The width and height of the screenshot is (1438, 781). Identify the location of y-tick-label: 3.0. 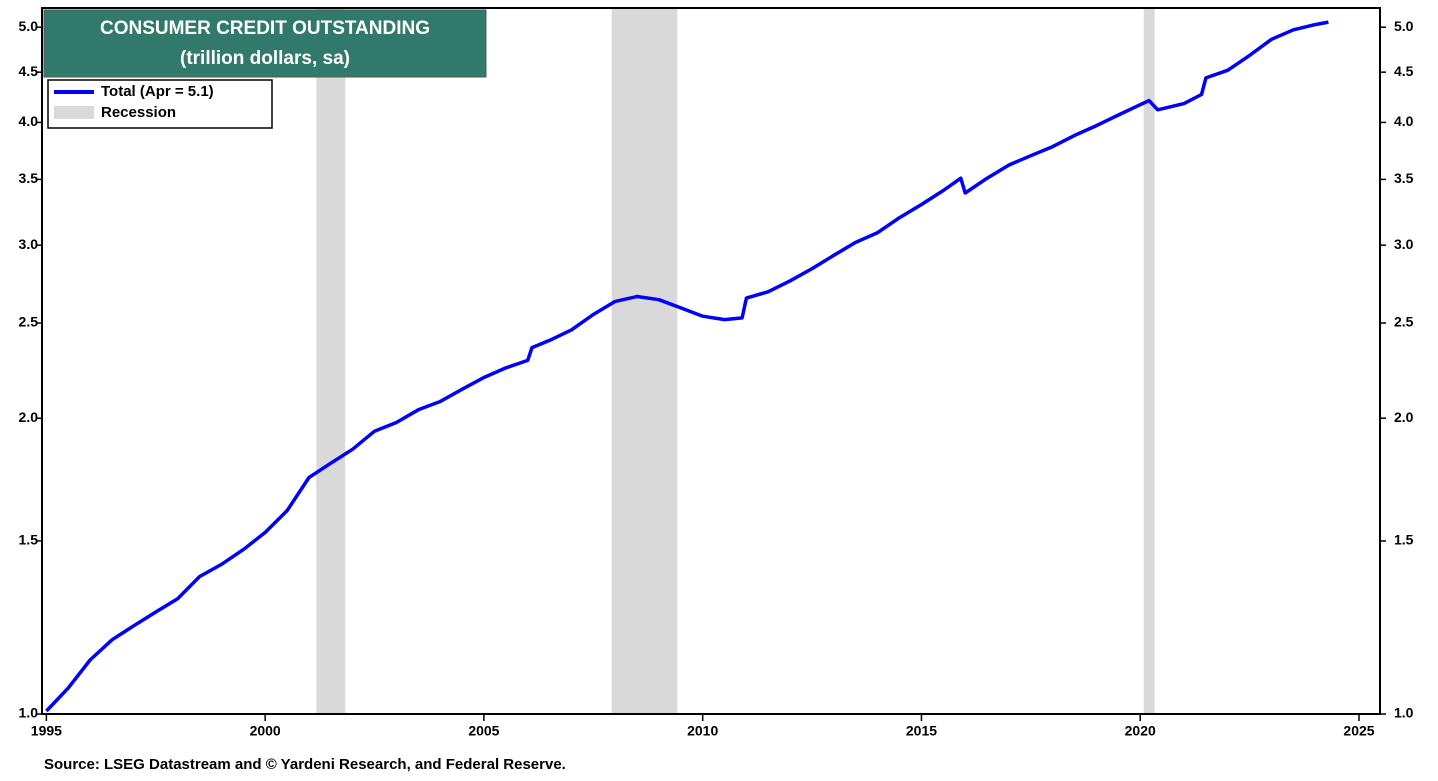
(29, 244).